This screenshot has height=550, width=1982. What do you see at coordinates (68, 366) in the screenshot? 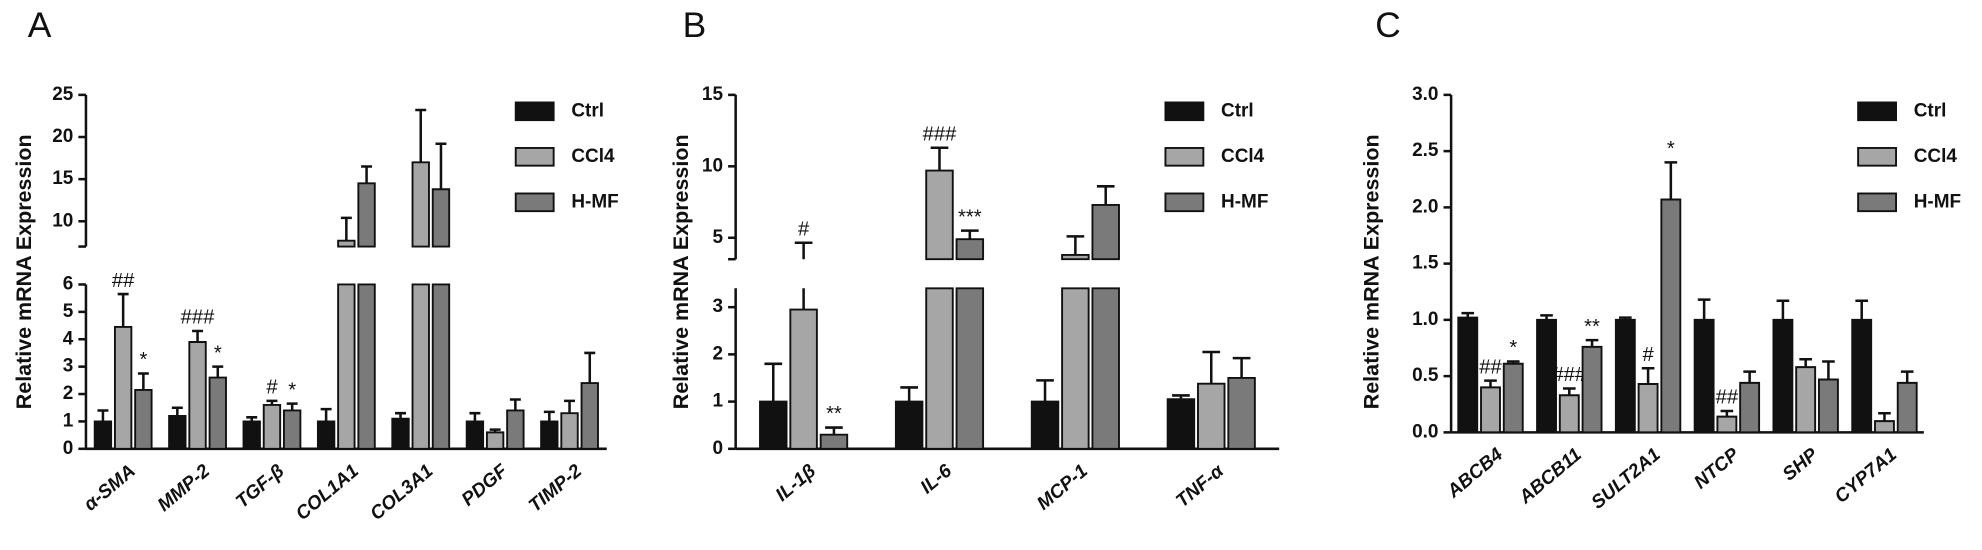
I see `y-tick-label: 3` at bounding box center [68, 366].